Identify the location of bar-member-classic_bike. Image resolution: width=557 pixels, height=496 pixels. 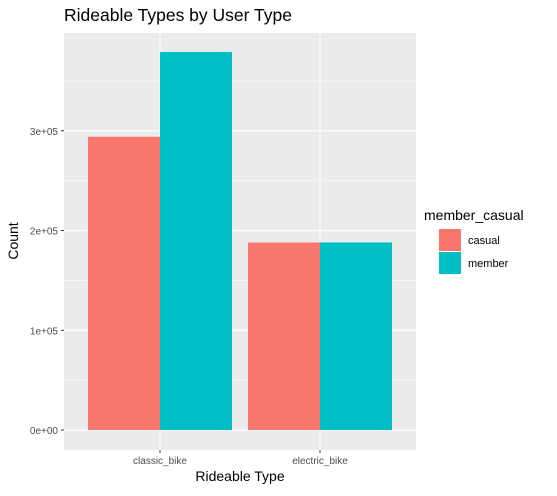
(196, 240).